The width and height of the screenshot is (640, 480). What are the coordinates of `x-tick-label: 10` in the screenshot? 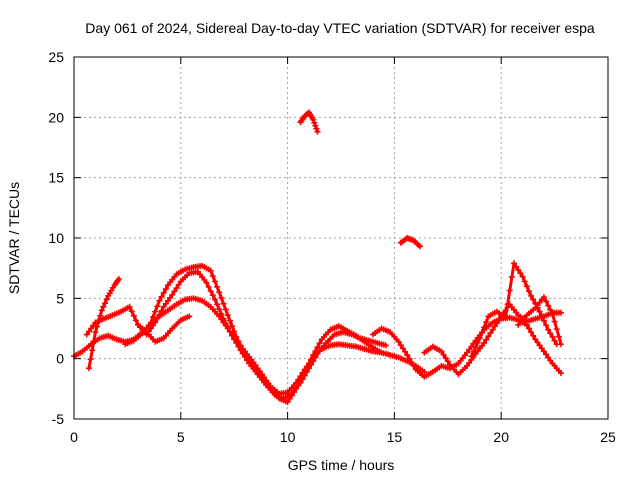 It's located at (288, 437).